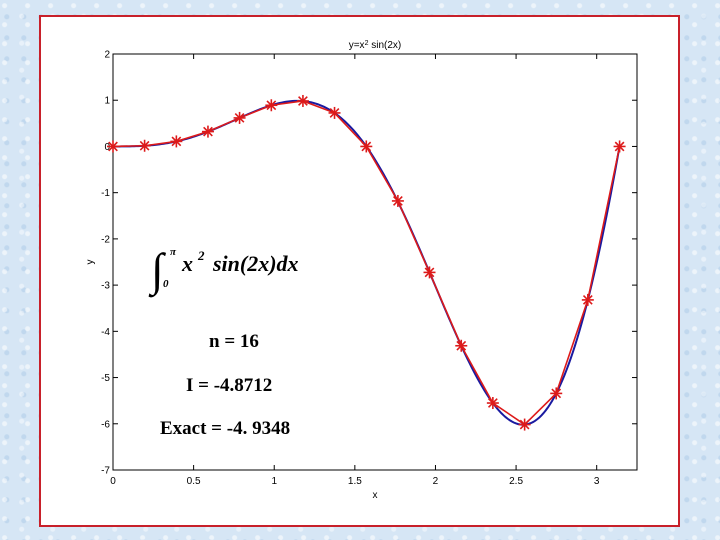 The height and width of the screenshot is (540, 720). Describe the element at coordinates (225, 428) in the screenshot. I see `exact-value-label: Exact = -4. 9348` at that location.